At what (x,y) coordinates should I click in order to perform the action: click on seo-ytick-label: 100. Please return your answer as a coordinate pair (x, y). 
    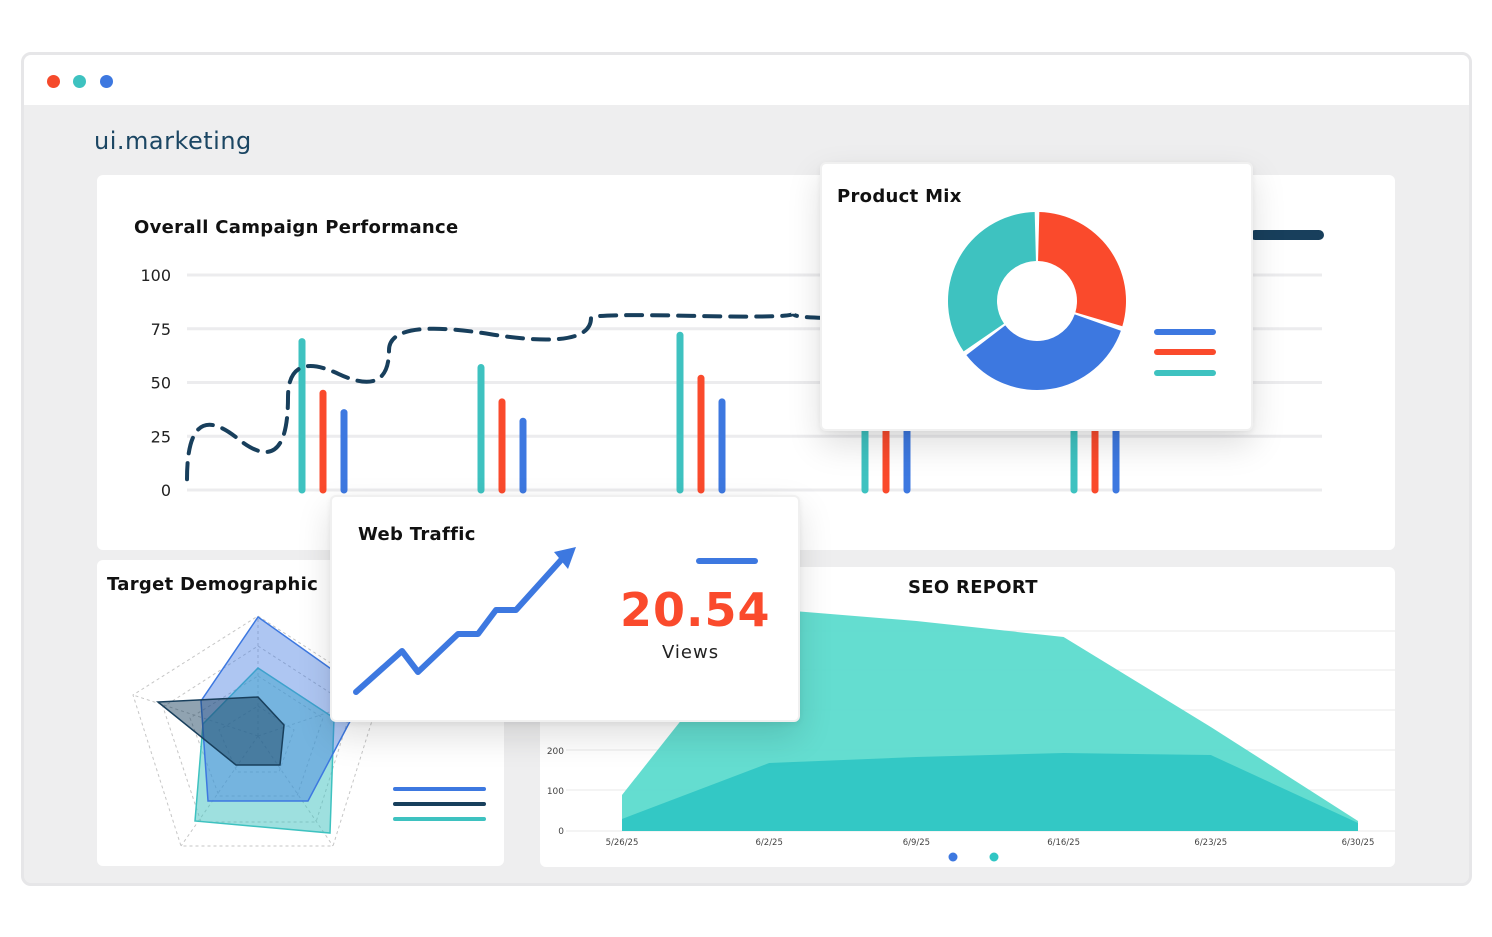
    Looking at the image, I should click on (555, 792).